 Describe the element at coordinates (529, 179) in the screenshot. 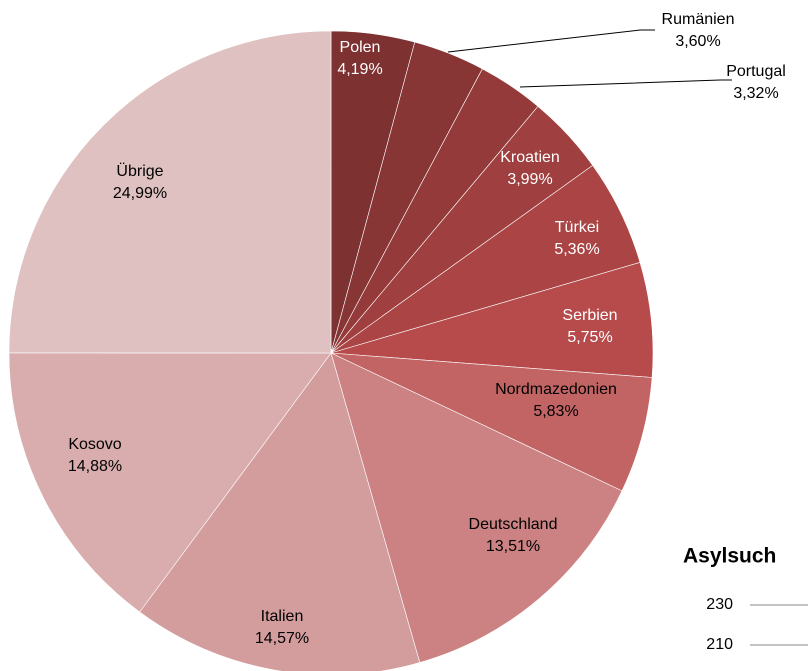

I see `slice-value: 3,99%` at that location.